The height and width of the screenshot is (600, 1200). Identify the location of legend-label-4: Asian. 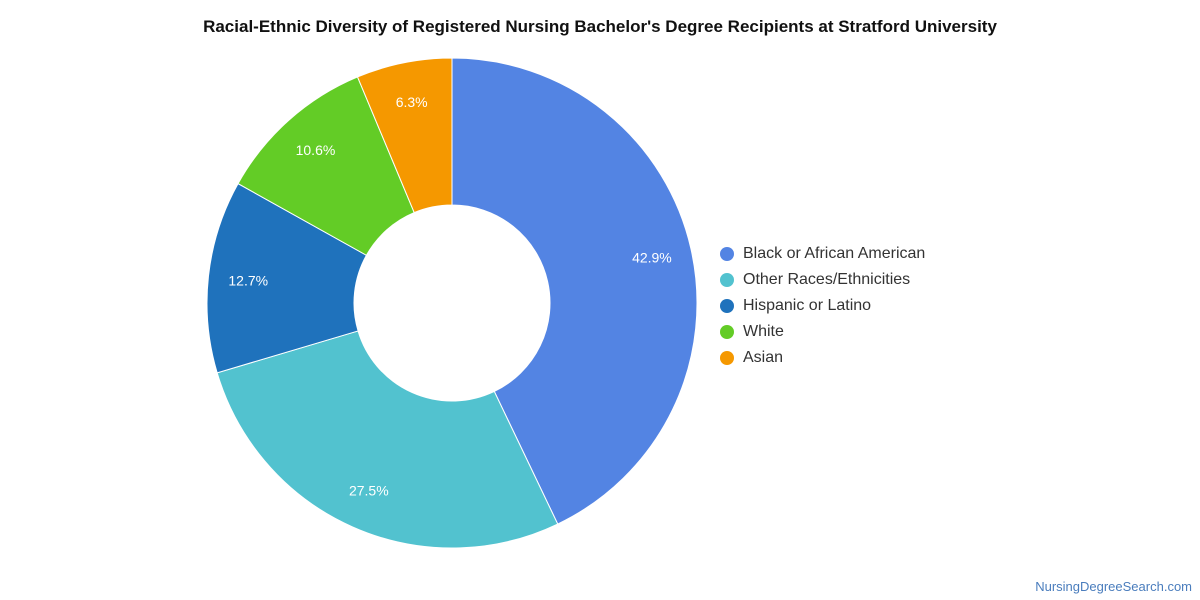
(763, 357).